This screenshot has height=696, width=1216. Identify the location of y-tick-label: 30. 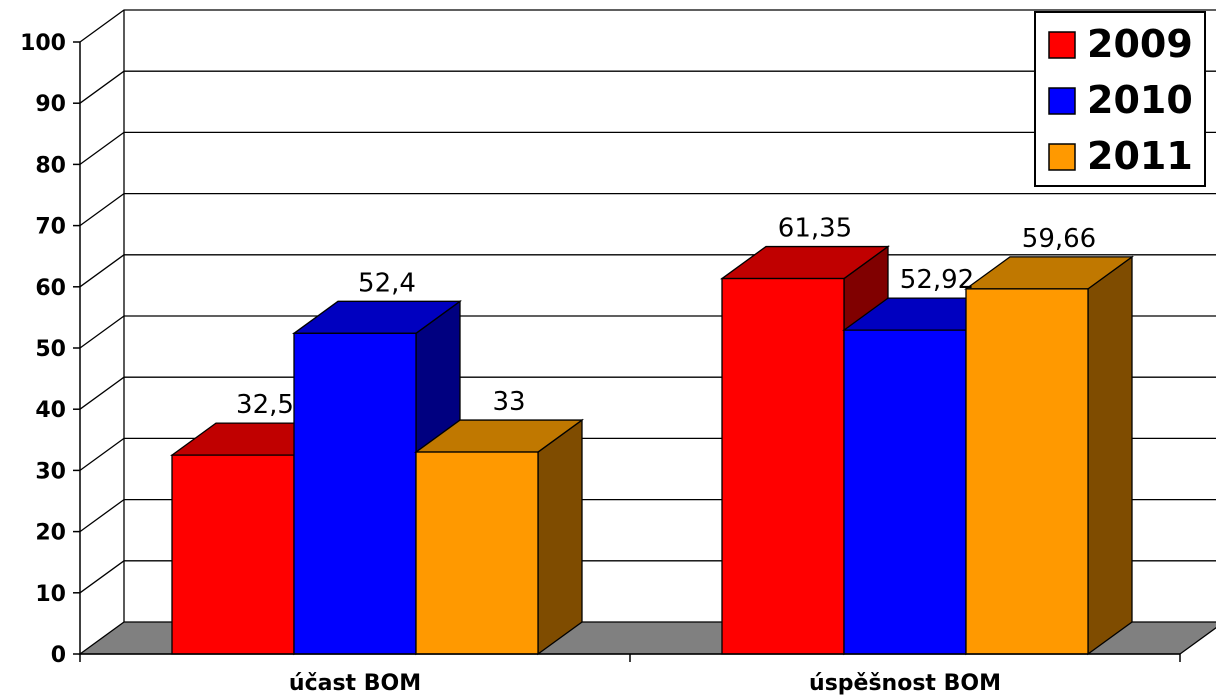
(50, 471).